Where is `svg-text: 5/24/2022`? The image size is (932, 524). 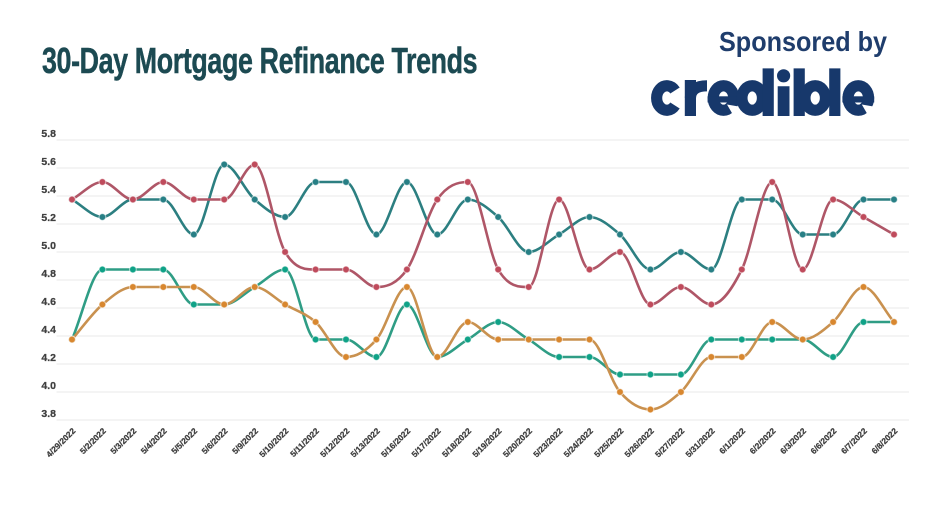
svg-text: 5/24/2022 is located at coordinates (578, 443).